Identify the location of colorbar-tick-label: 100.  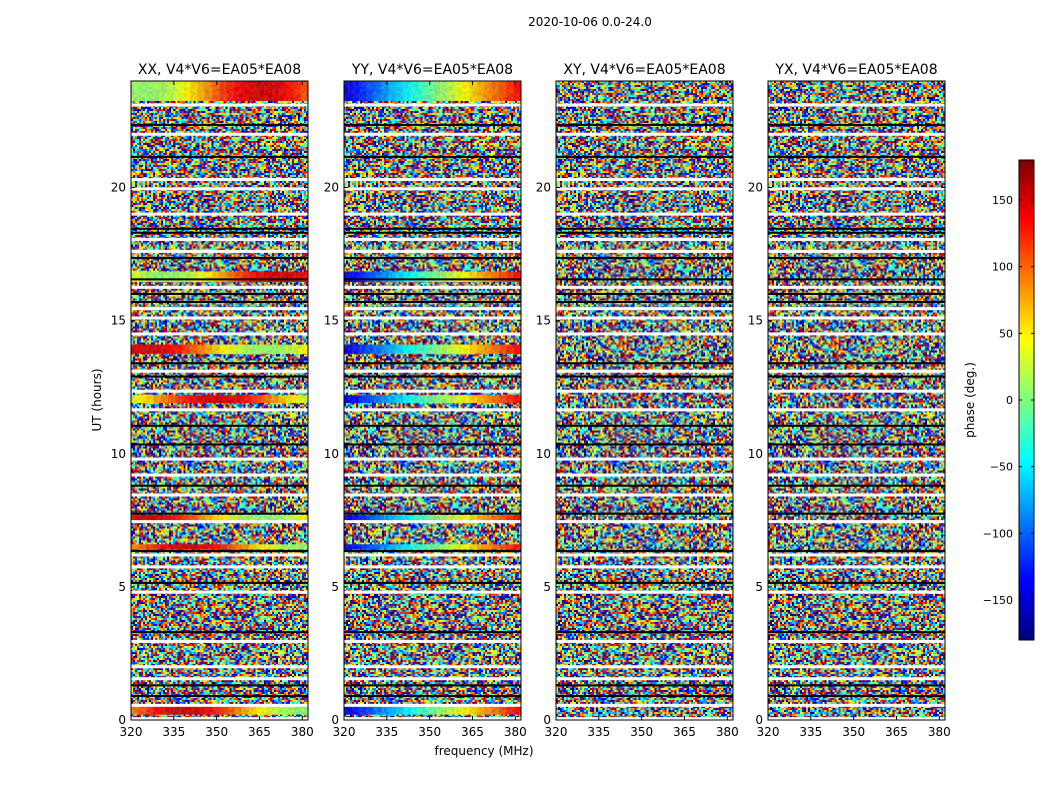
(1002, 267).